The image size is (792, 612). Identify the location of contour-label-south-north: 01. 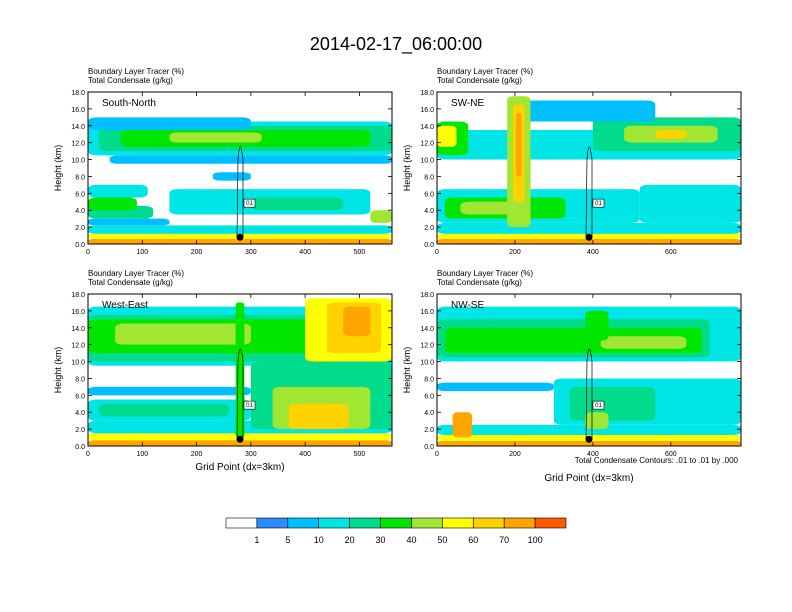
(249, 203).